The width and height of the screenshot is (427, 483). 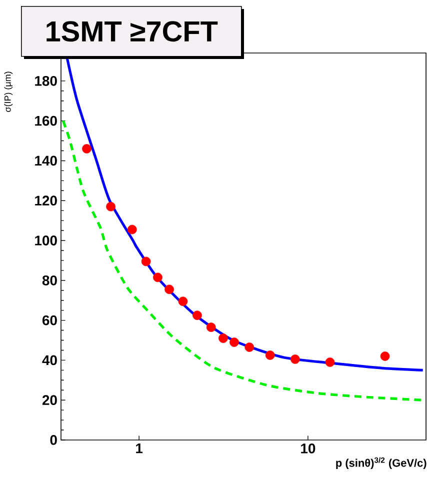 I want to click on y-tick-label: 120, so click(x=46, y=201).